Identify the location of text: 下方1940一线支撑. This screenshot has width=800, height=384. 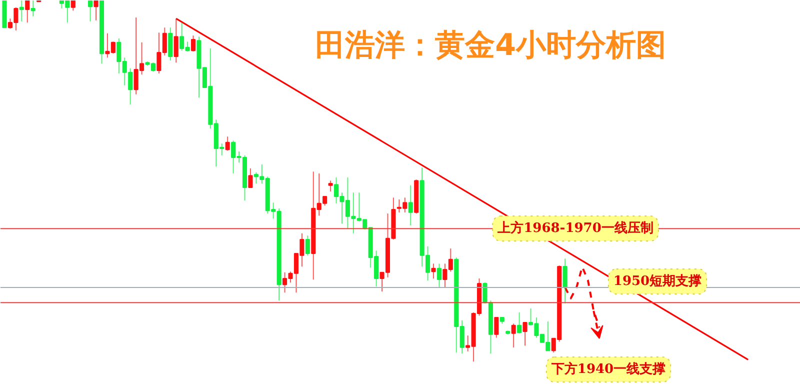
(608, 369).